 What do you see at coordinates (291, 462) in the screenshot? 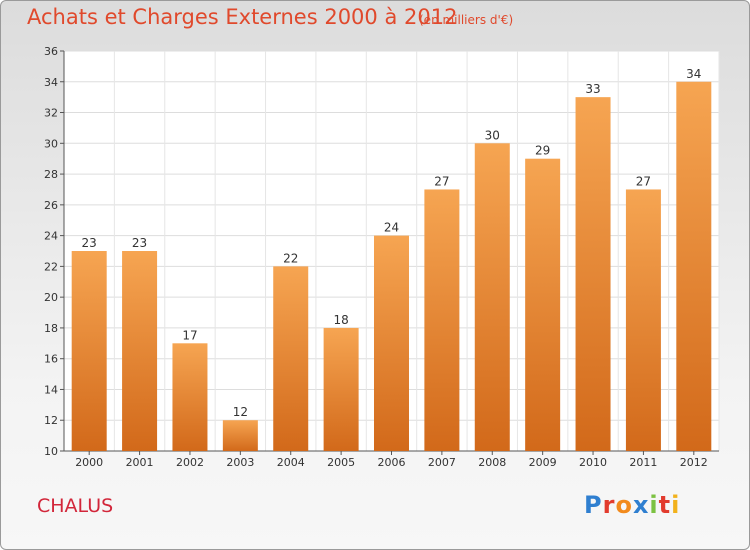
I see `x-tick-label: 2004` at bounding box center [291, 462].